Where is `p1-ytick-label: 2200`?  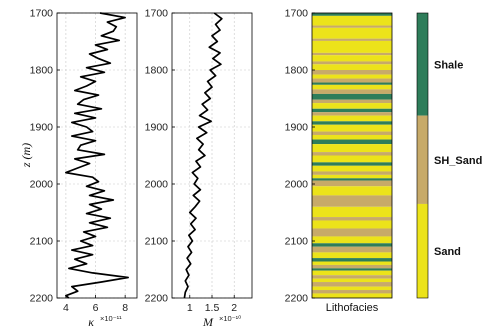 p1-ytick-label: 2200 is located at coordinates (42, 299).